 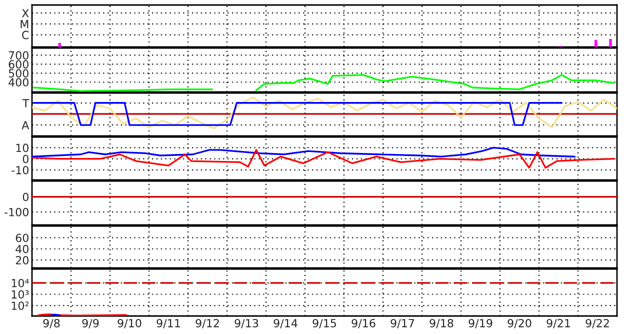 I want to click on x-tick-label: 9/13, so click(x=246, y=323).